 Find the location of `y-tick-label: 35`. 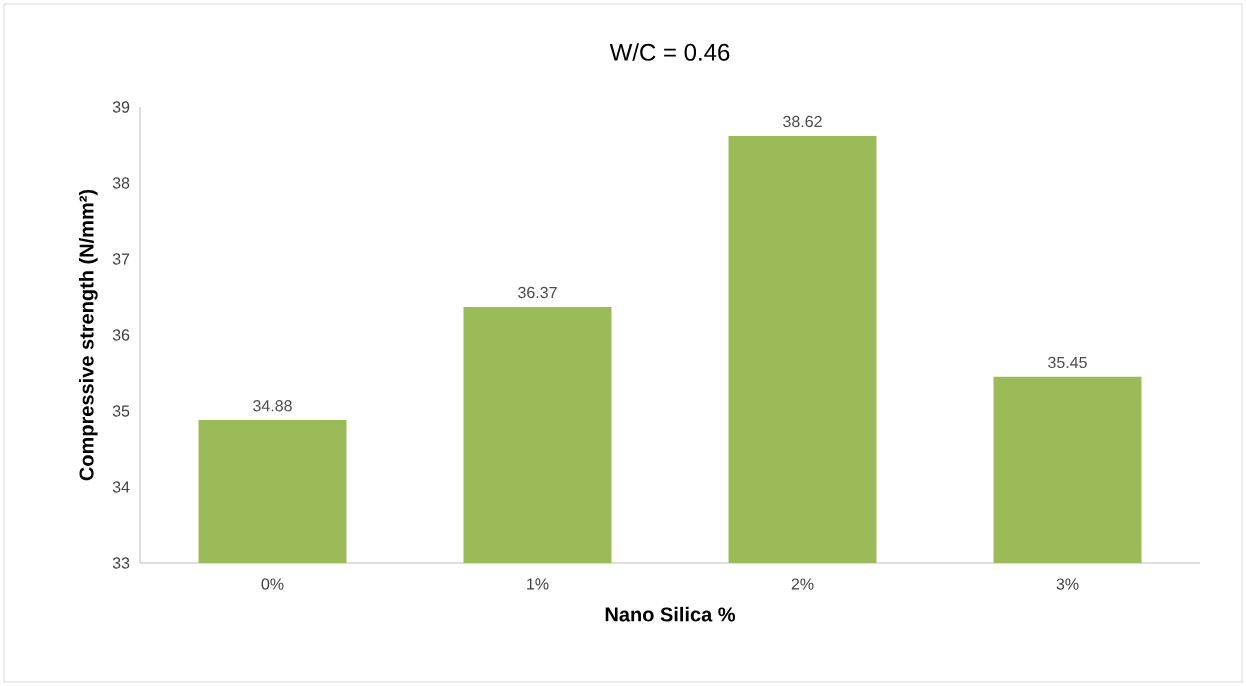

y-tick-label: 35 is located at coordinates (121, 411).